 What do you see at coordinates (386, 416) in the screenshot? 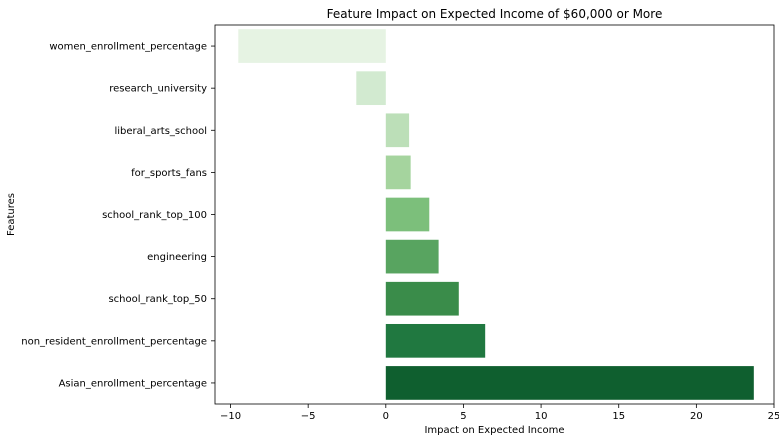
I see `x-tick-label: 0` at bounding box center [386, 416].